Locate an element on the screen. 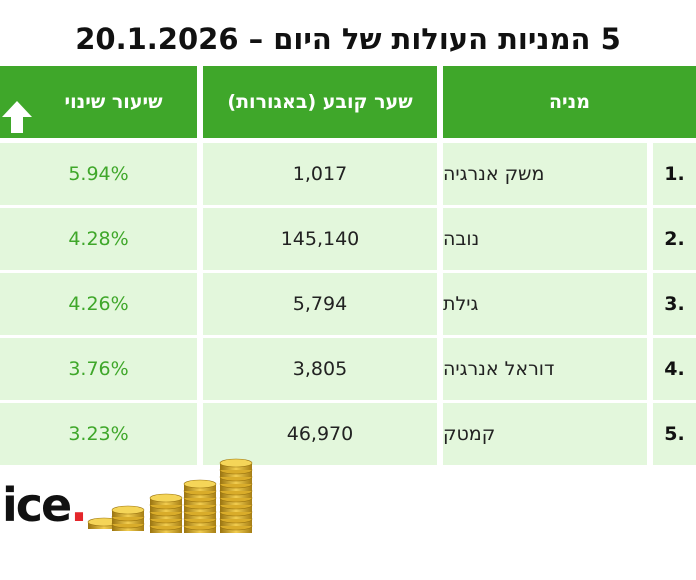 The width and height of the screenshot is (696, 580). change-cell-text: 4.28% is located at coordinates (98, 239).